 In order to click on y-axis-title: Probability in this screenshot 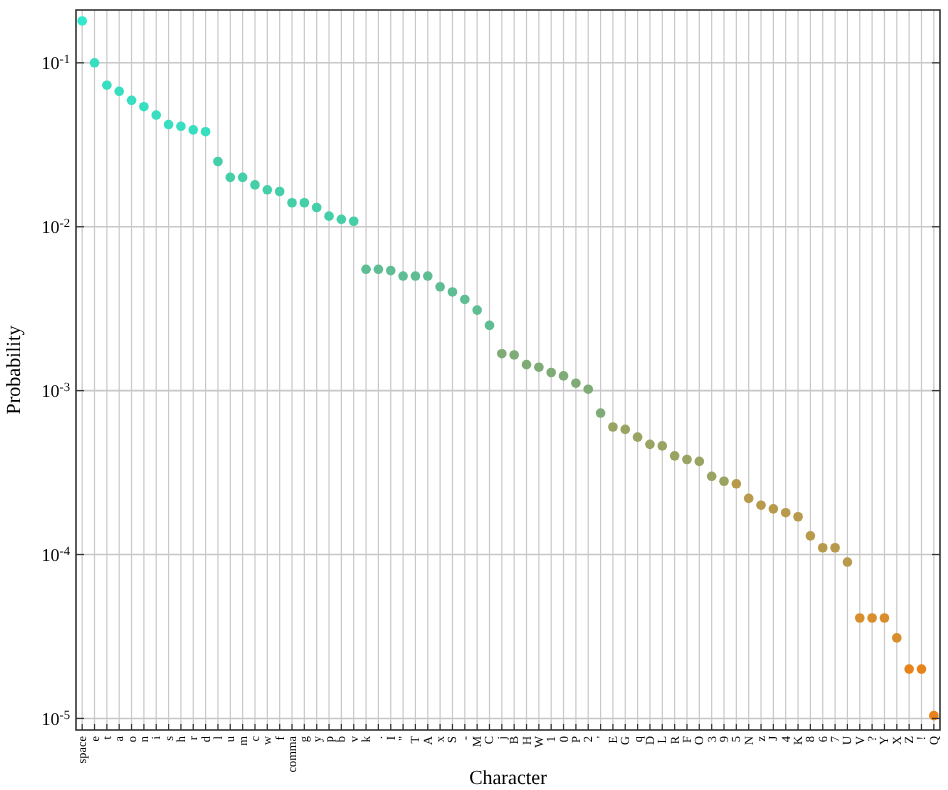, I will do `click(15, 370)`.